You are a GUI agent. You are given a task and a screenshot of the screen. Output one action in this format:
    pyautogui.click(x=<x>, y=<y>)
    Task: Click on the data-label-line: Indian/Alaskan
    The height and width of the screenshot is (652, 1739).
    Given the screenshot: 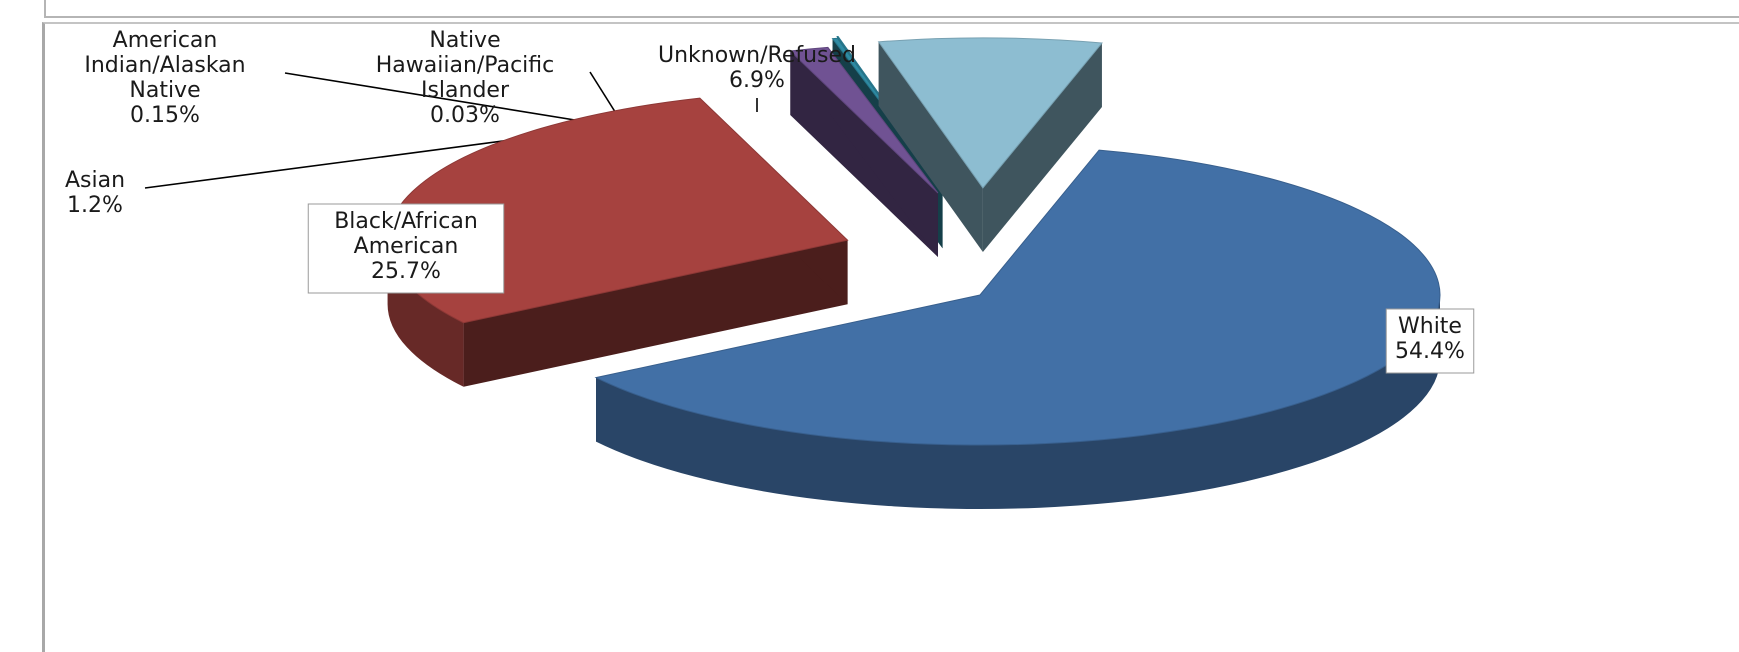 What is the action you would take?
    pyautogui.click(x=164, y=65)
    